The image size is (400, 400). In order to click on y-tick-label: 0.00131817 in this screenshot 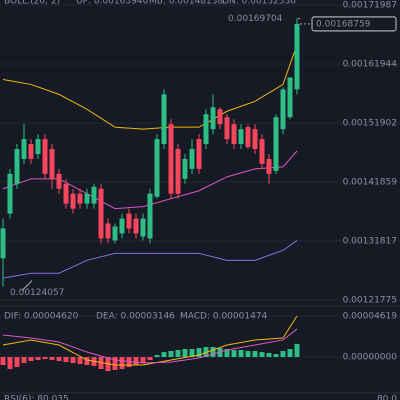, I will do `click(370, 242)`.